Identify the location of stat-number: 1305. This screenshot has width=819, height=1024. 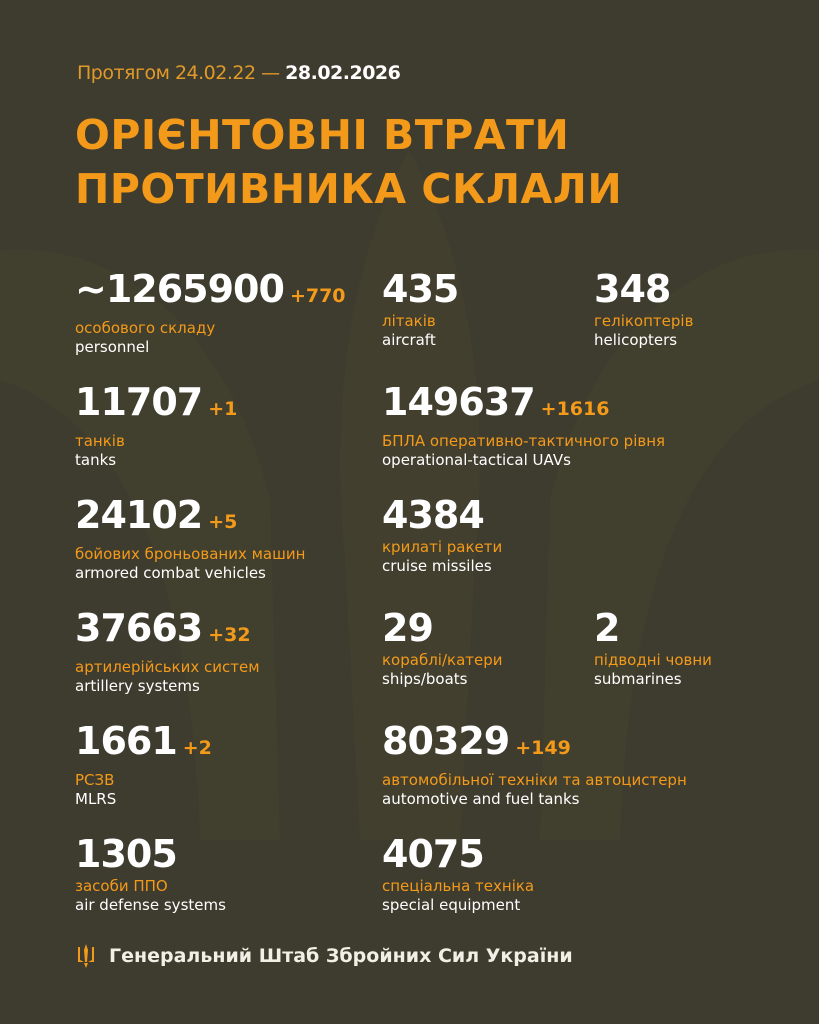
(126, 854).